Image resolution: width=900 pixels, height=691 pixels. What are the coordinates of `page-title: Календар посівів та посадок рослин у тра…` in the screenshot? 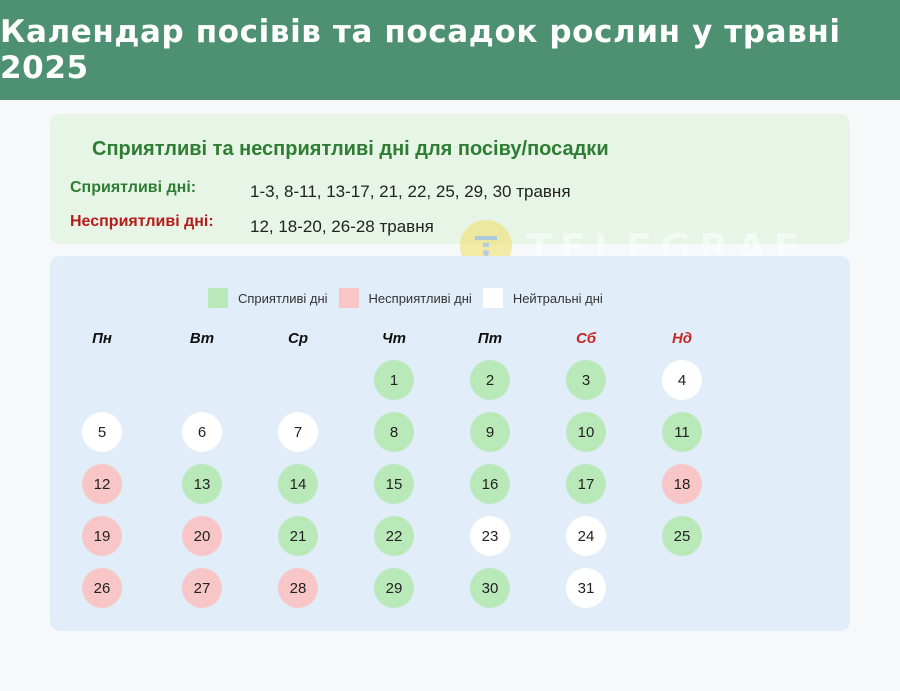 It's located at (420, 50).